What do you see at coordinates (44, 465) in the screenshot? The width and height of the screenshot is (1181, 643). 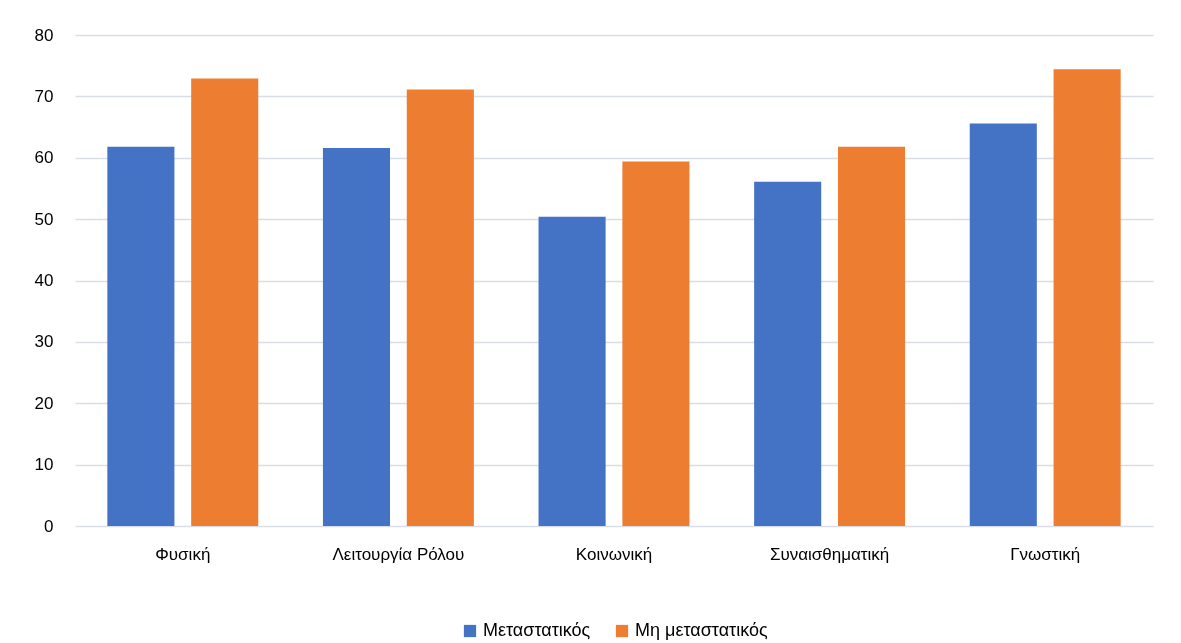 I see `y-tick-label: 10` at bounding box center [44, 465].